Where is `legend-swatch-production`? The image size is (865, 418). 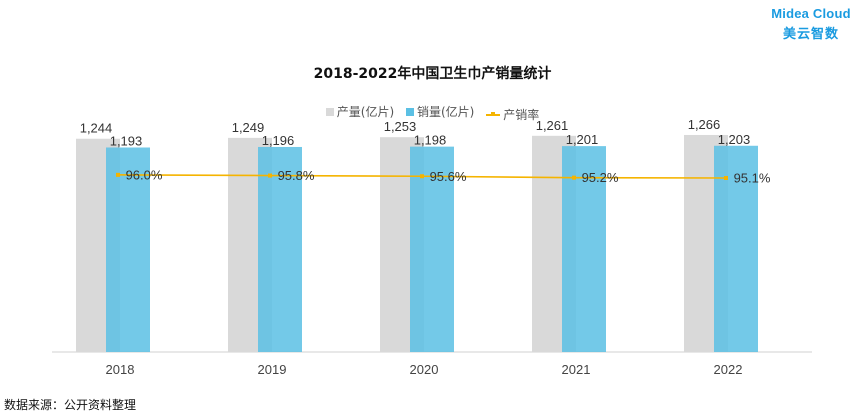 legend-swatch-production is located at coordinates (329, 111).